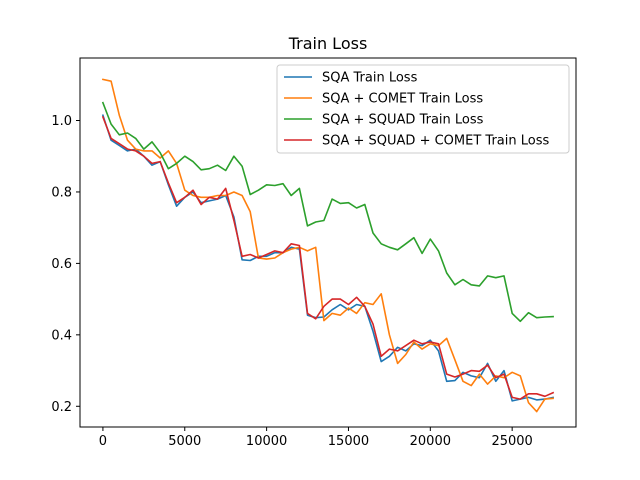 The height and width of the screenshot is (480, 640). I want to click on legend-label-1: SQA + COMET Train Loss, so click(402, 99).